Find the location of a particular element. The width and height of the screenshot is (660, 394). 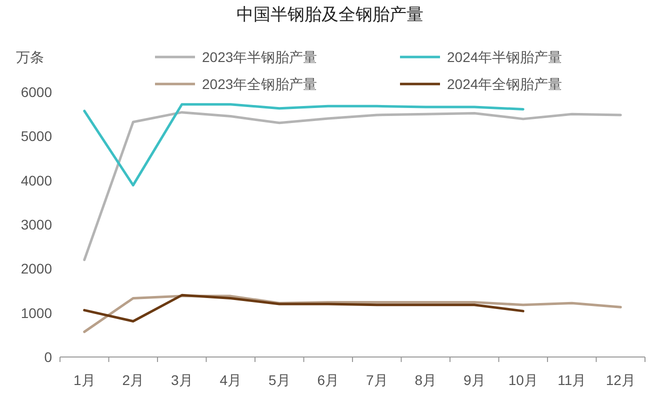

x-tick-label: 6月 is located at coordinates (328, 380).